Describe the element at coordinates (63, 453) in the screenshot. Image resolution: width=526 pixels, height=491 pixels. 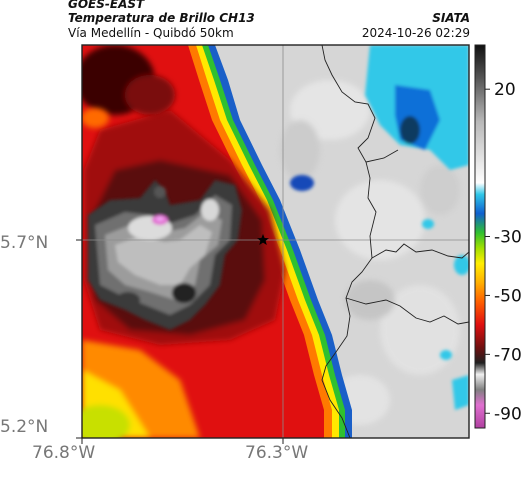
I see `lon-label-76.8: 76.8°W` at that location.